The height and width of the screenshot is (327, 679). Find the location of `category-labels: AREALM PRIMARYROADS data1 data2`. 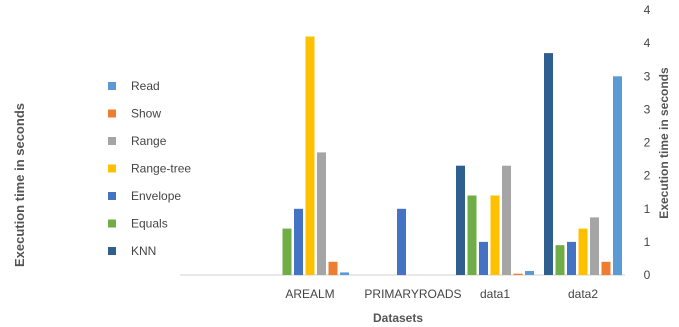

category-labels: AREALM PRIMARYROADS data1 data2 is located at coordinates (441, 294).